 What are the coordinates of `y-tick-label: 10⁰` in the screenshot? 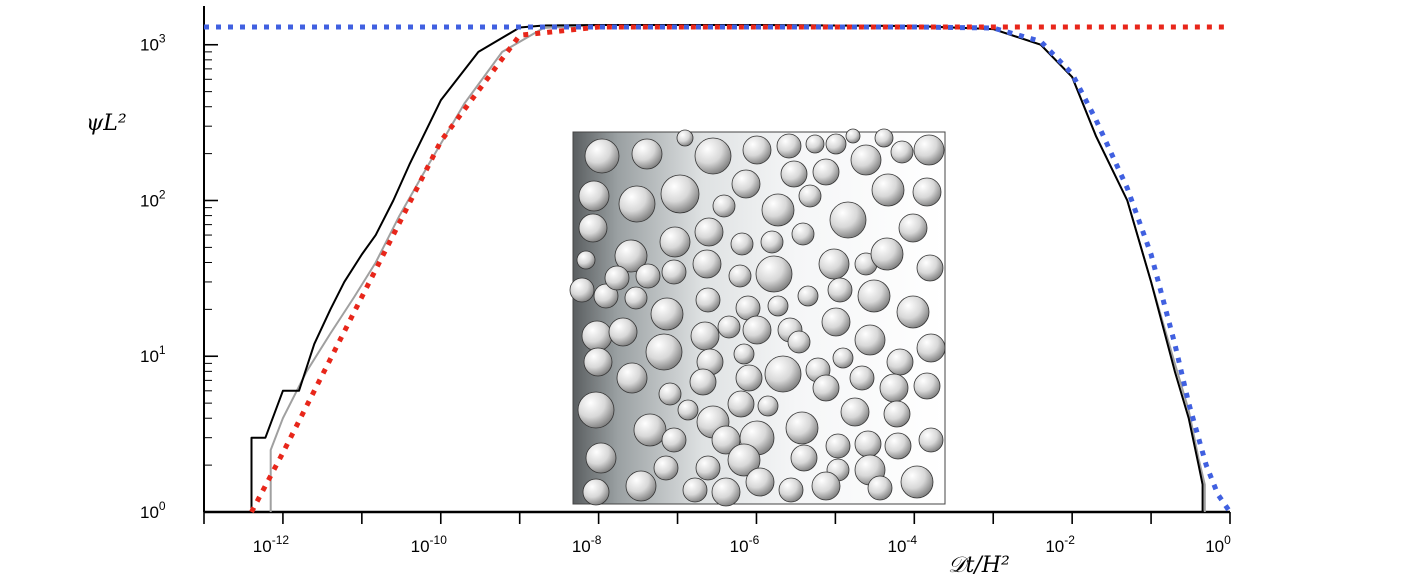 It's located at (153, 510).